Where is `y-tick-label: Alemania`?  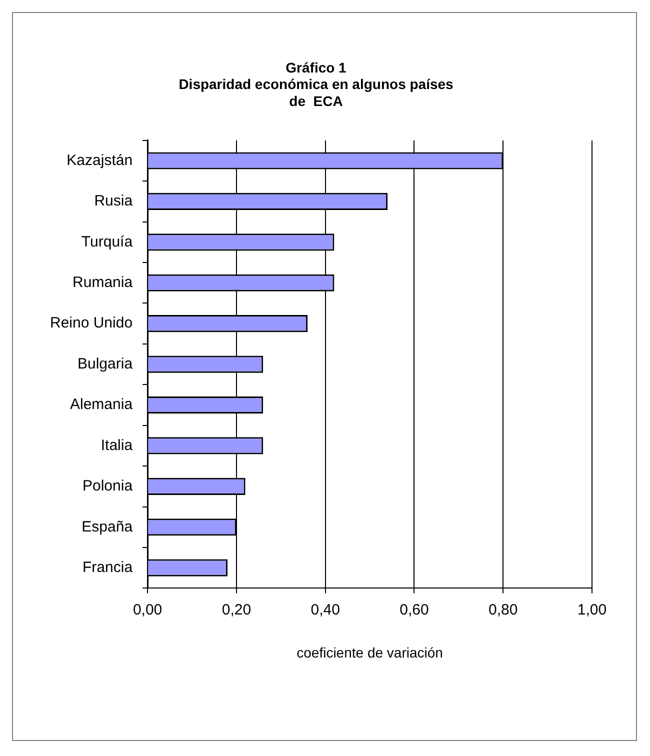
y-tick-label: Alemania is located at coordinates (102, 405).